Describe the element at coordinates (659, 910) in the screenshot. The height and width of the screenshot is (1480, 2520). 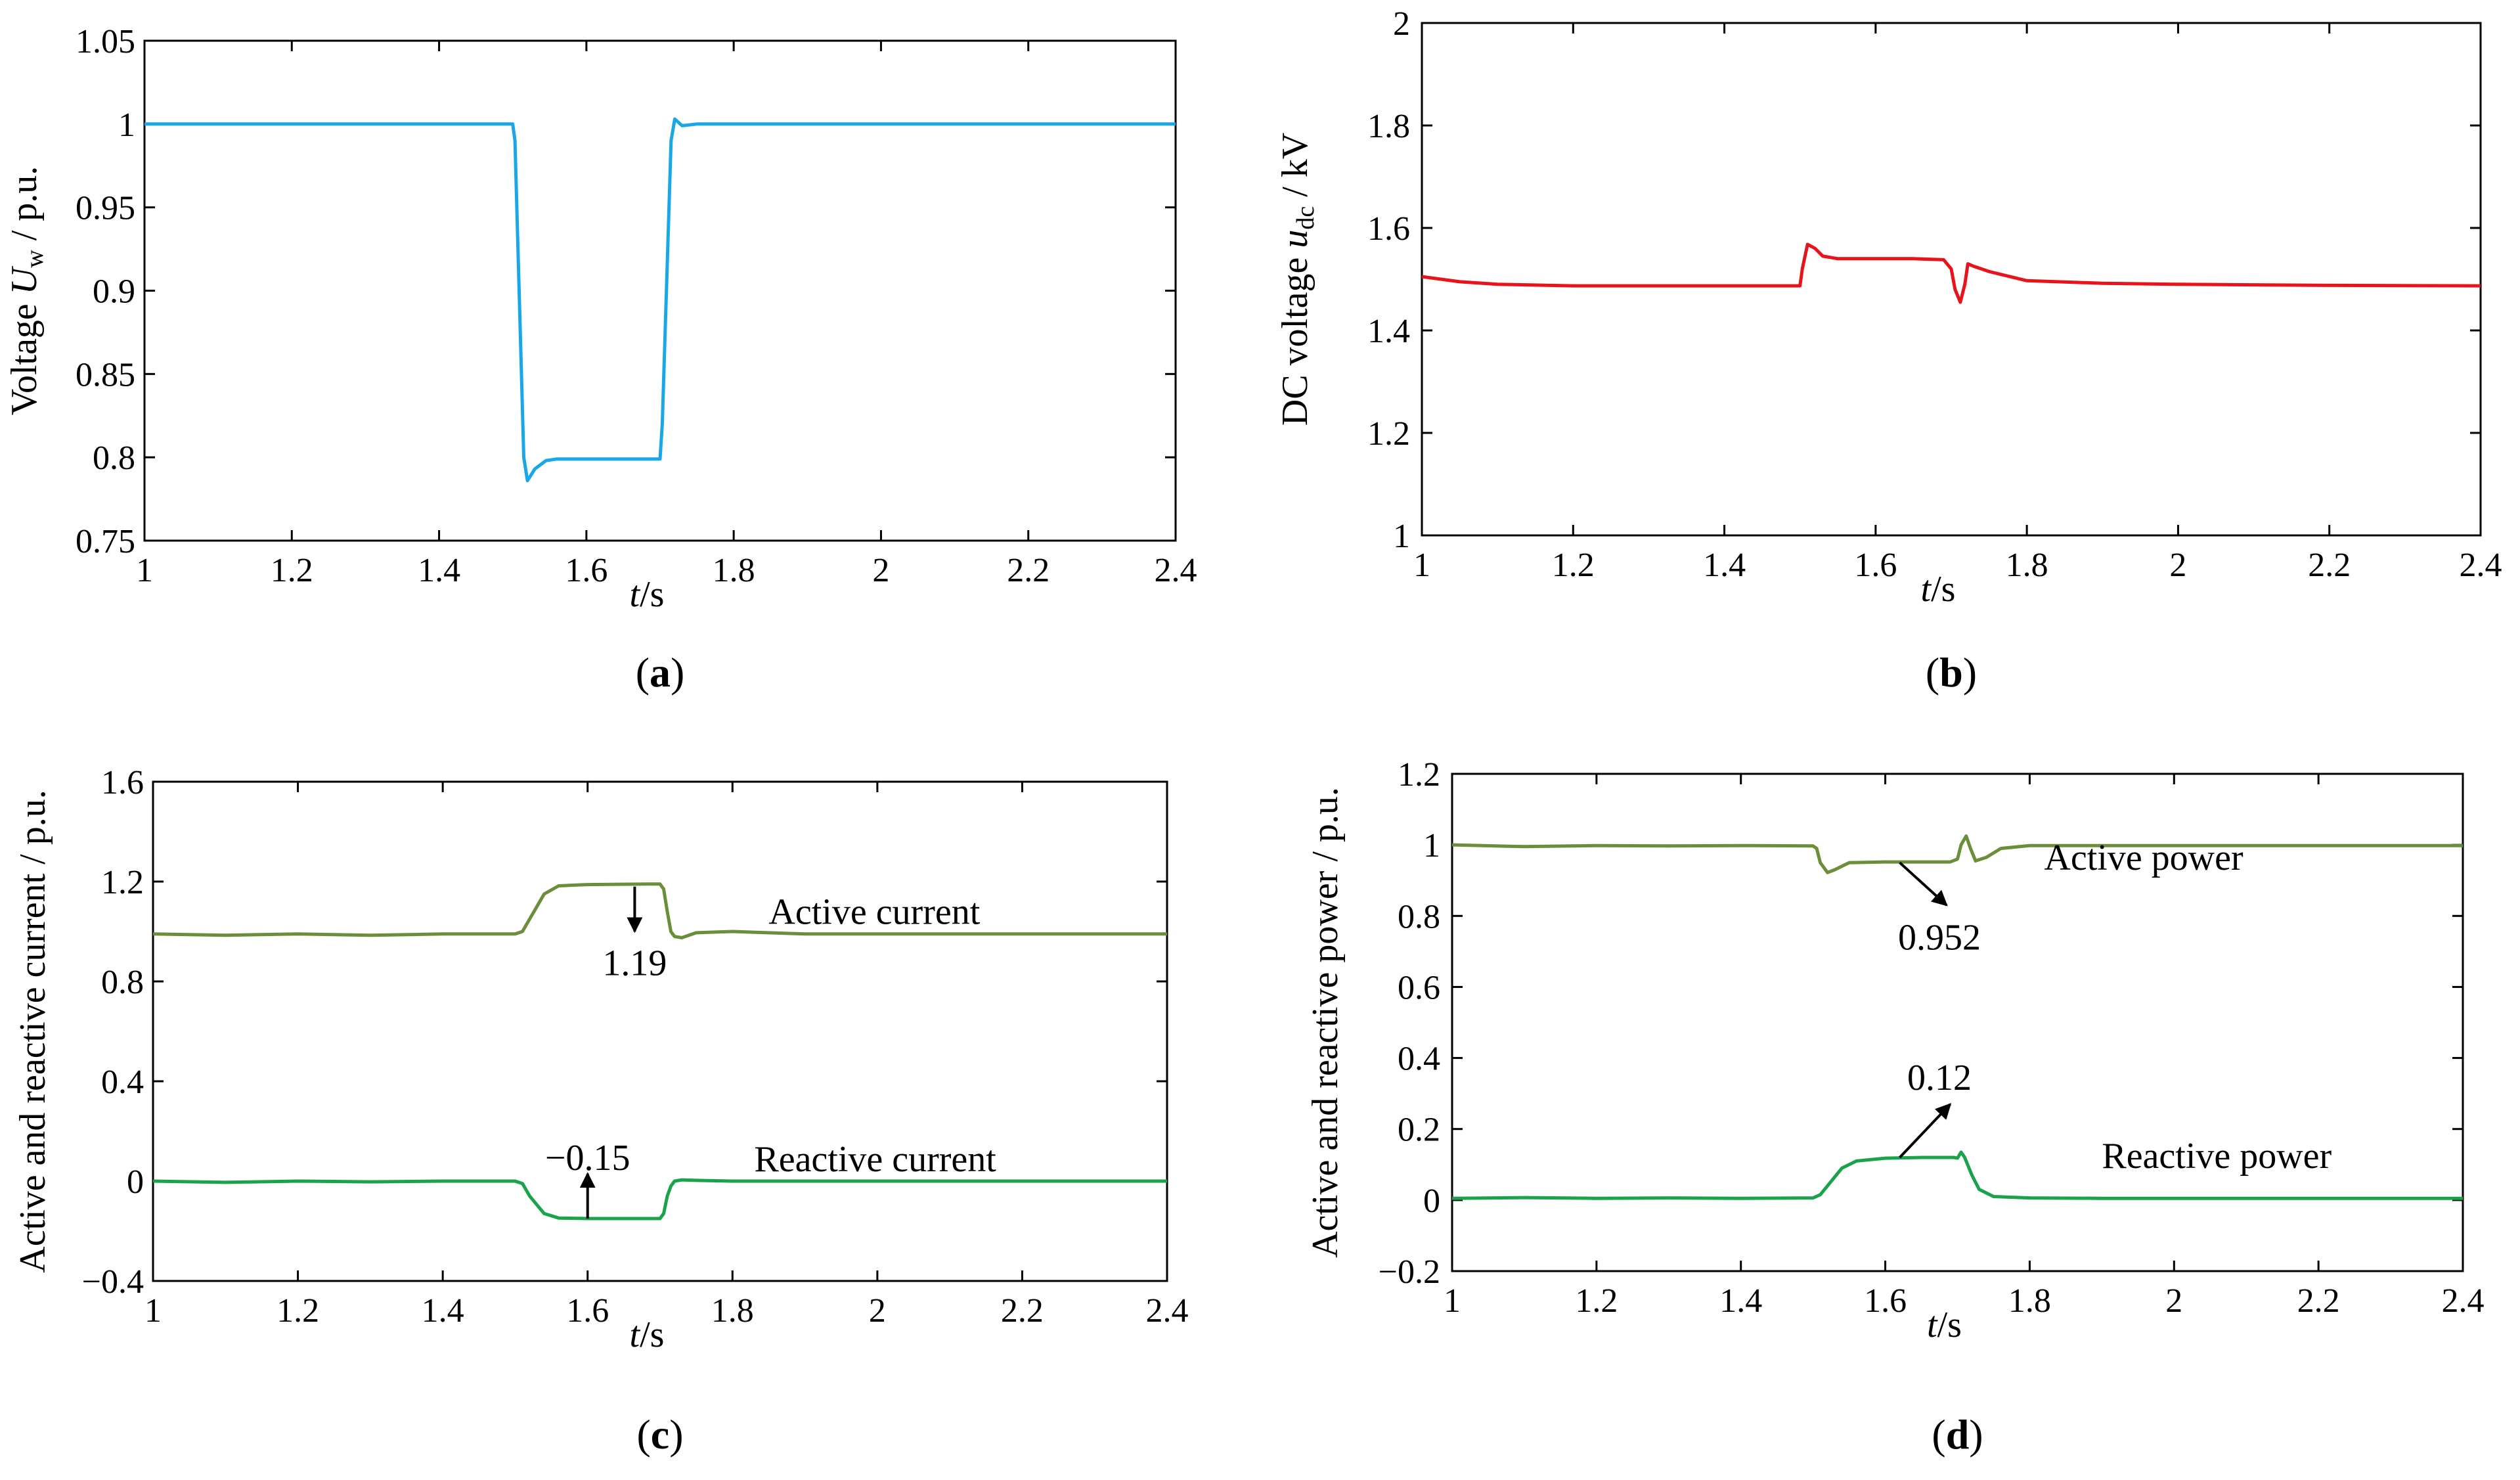
I see `series-line-active-current` at that location.